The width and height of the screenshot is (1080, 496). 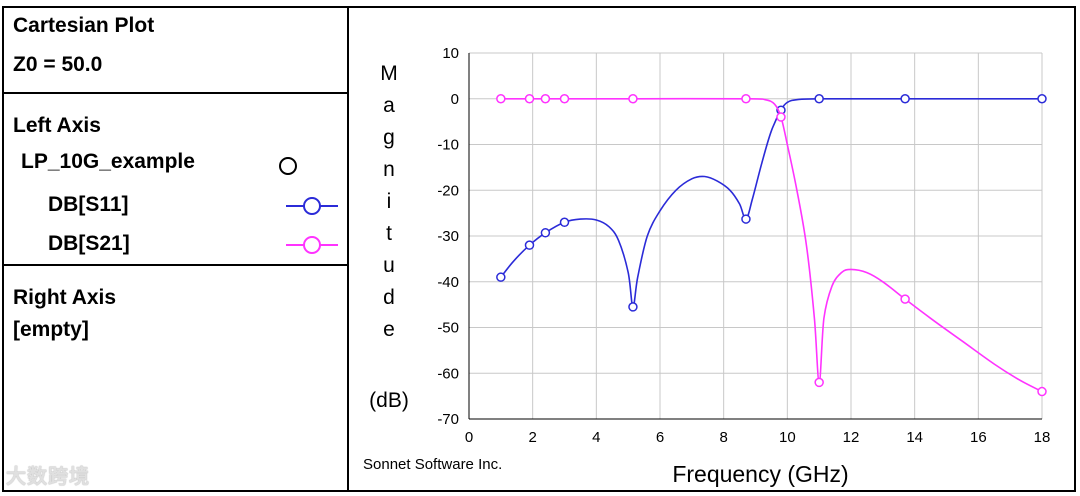 I want to click on legend-s11-label: DB[S11], so click(x=88, y=204).